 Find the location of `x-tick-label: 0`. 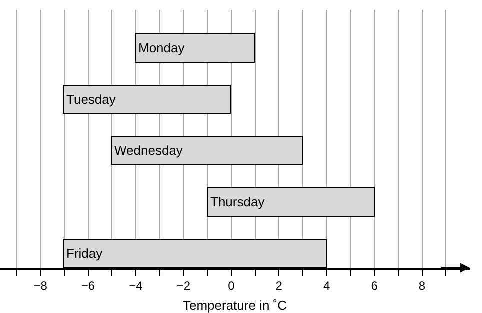

x-tick-label: 0 is located at coordinates (232, 286).